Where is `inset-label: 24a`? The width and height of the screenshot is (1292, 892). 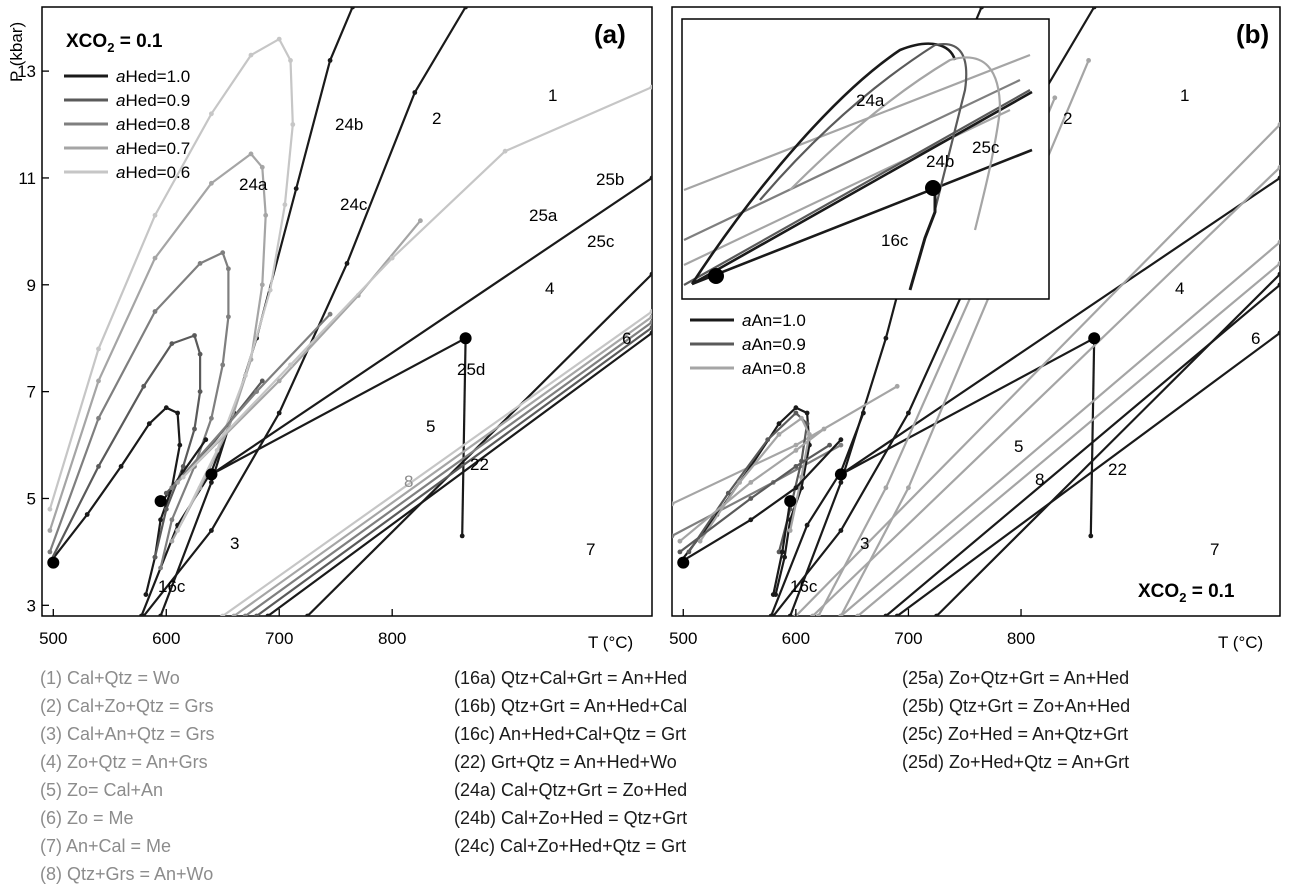
inset-label: 24a is located at coordinates (870, 100).